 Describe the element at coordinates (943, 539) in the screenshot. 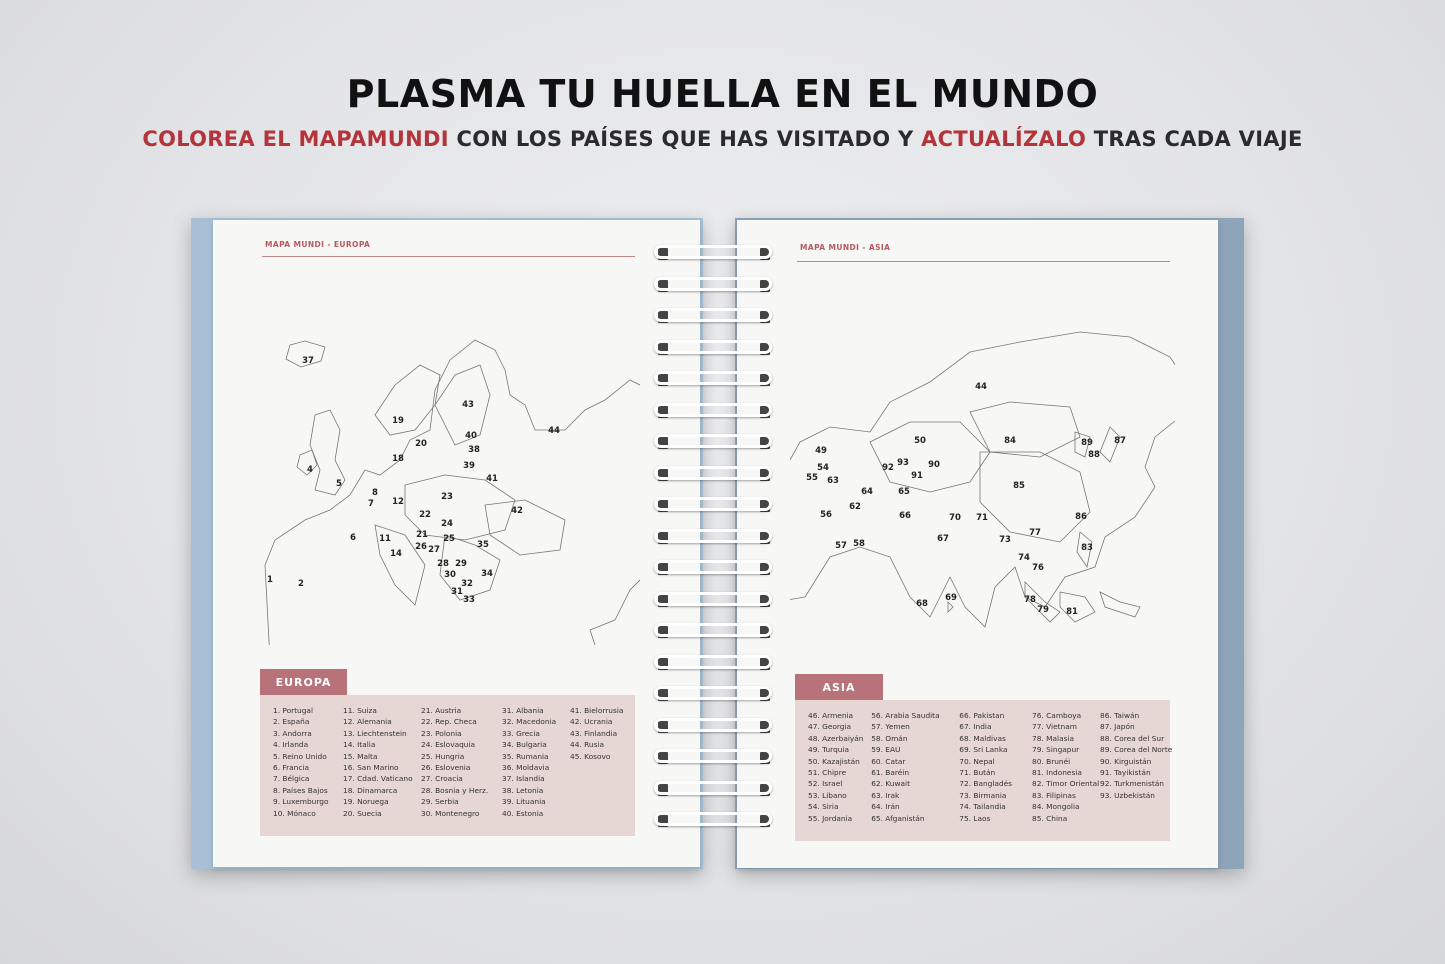

I see `map-label: 67` at that location.